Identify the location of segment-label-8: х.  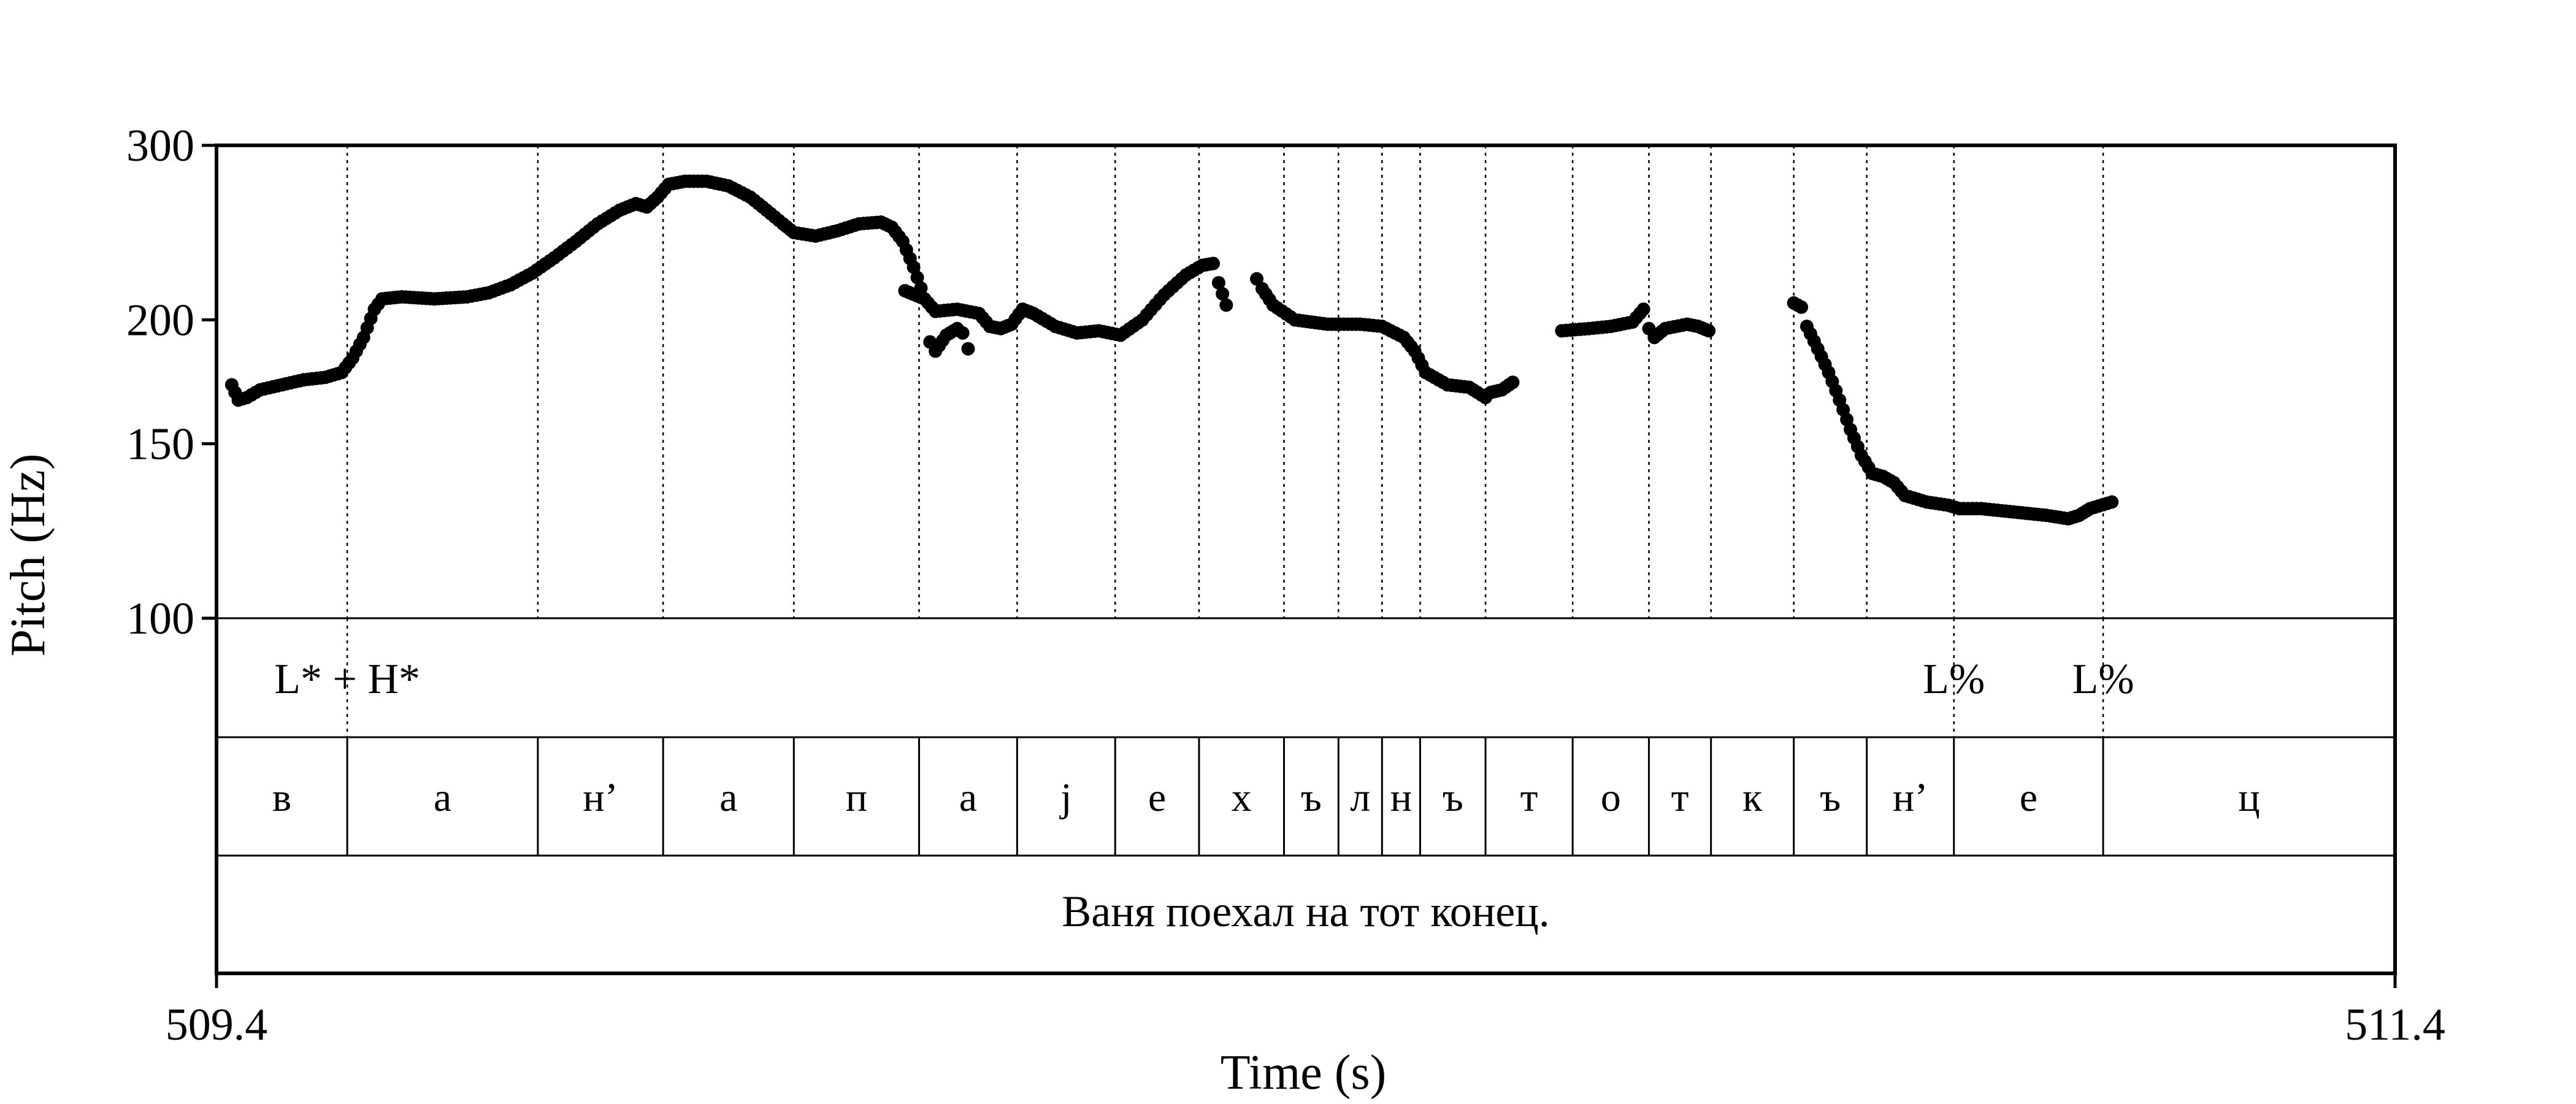
(1242, 797).